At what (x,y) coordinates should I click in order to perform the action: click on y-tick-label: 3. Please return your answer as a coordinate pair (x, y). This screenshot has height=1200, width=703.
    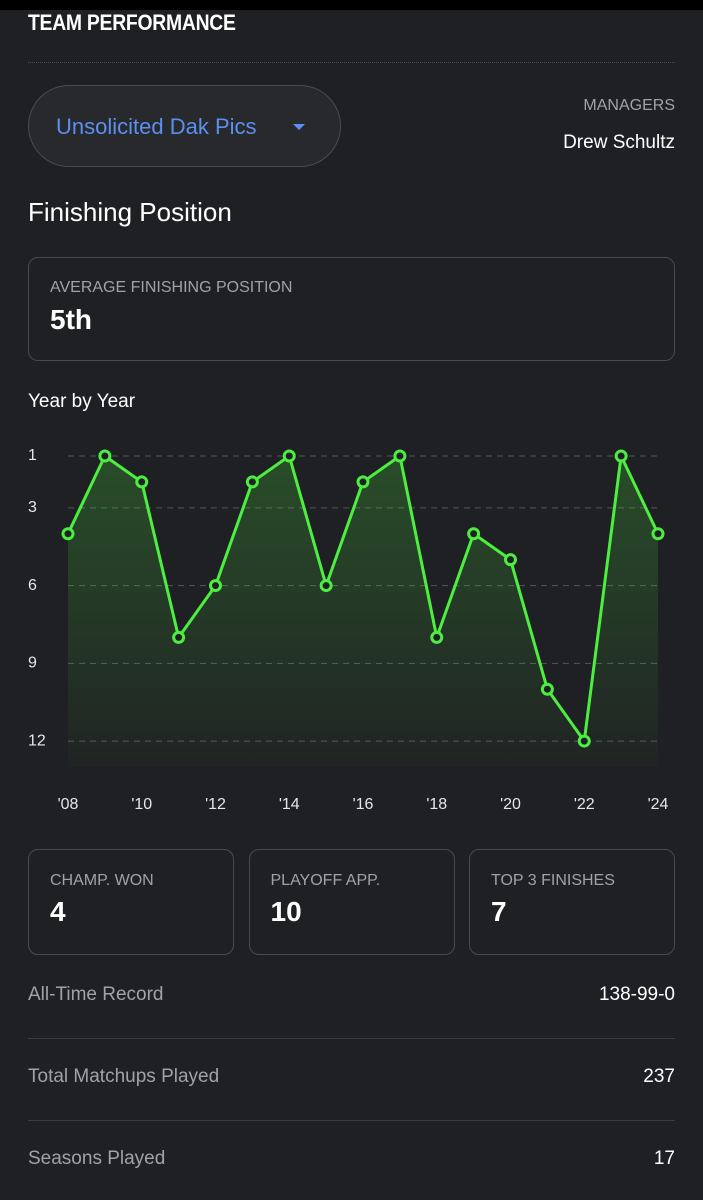
    Looking at the image, I should click on (32, 507).